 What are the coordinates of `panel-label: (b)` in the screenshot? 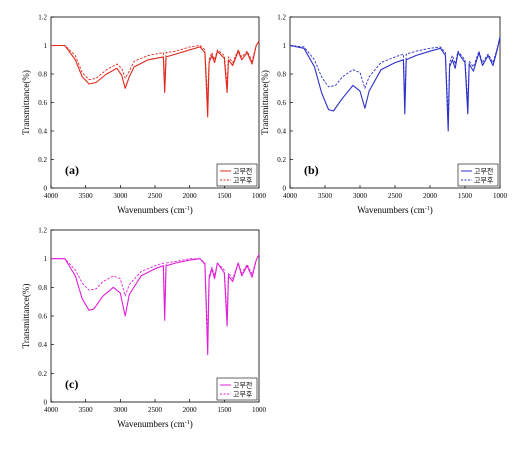 It's located at (311, 170).